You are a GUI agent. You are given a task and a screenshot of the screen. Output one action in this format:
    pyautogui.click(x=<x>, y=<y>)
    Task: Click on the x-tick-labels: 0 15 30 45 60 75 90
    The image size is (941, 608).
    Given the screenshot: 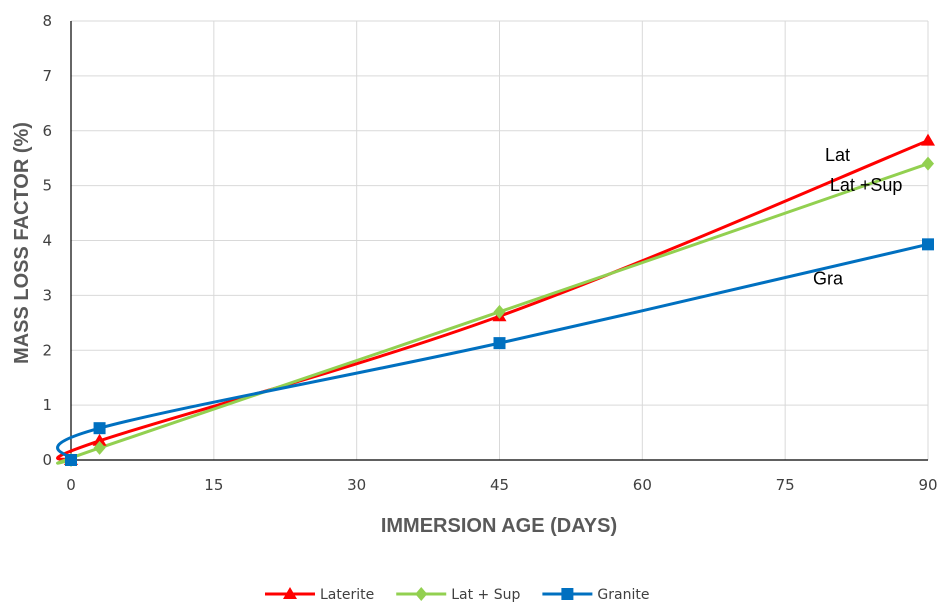 What is the action you would take?
    pyautogui.click(x=501, y=485)
    